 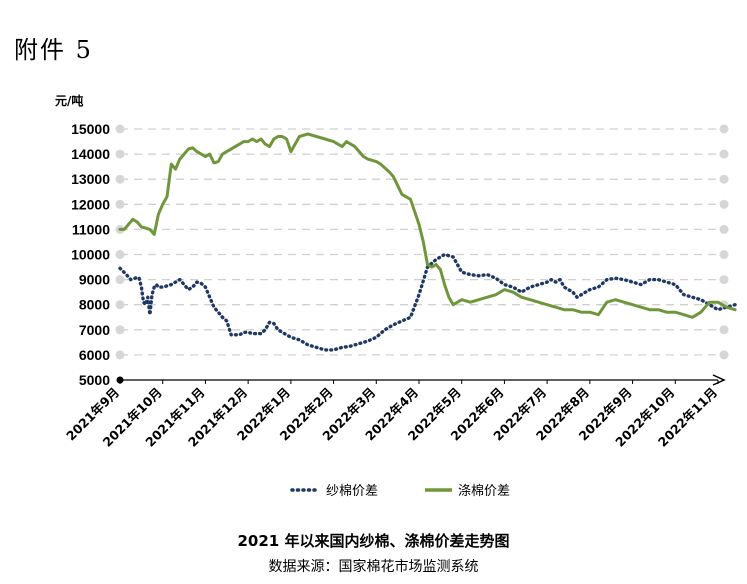 I want to click on y-tick-label: 5000, so click(x=94, y=380).